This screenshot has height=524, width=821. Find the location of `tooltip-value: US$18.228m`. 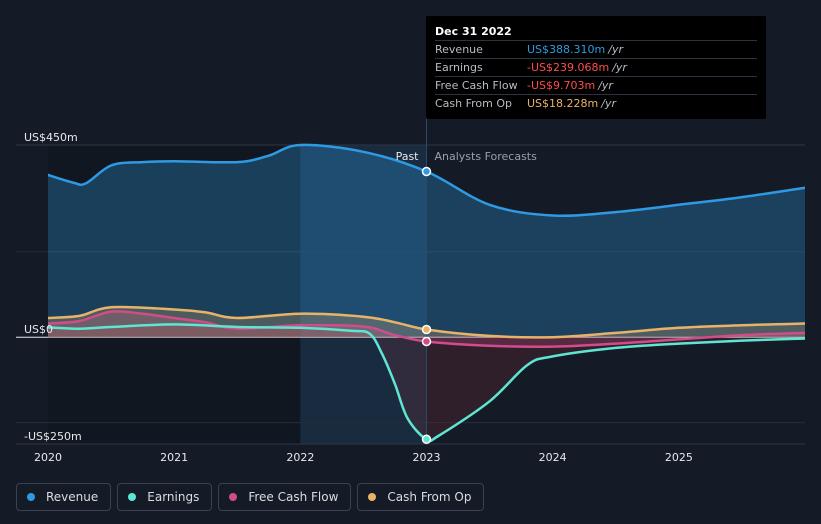

tooltip-value: US$18.228m is located at coordinates (563, 103).